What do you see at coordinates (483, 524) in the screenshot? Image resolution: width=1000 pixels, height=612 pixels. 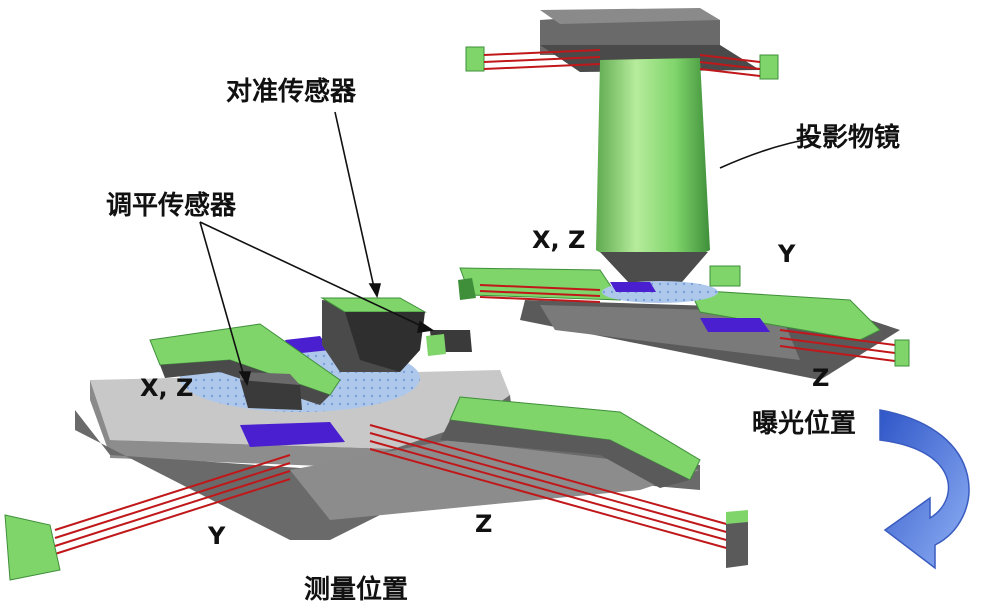 I see `measurement-axis-z-label: Z` at bounding box center [483, 524].